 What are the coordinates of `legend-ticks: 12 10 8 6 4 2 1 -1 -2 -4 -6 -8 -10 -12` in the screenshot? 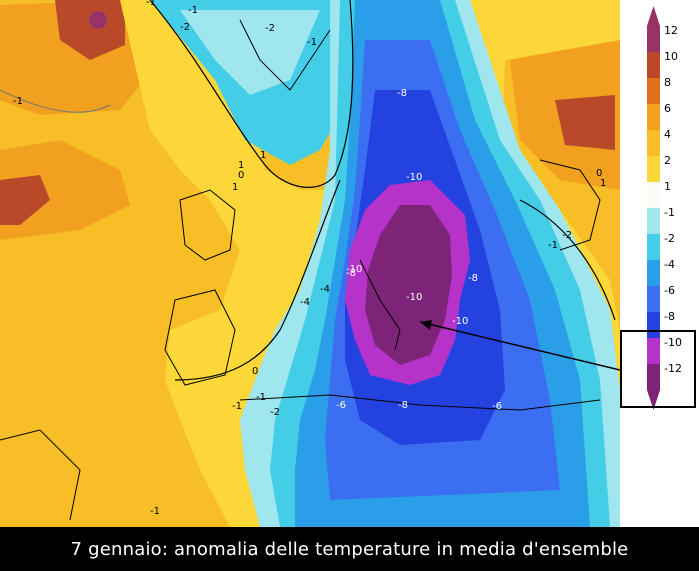 It's located at (673, 199).